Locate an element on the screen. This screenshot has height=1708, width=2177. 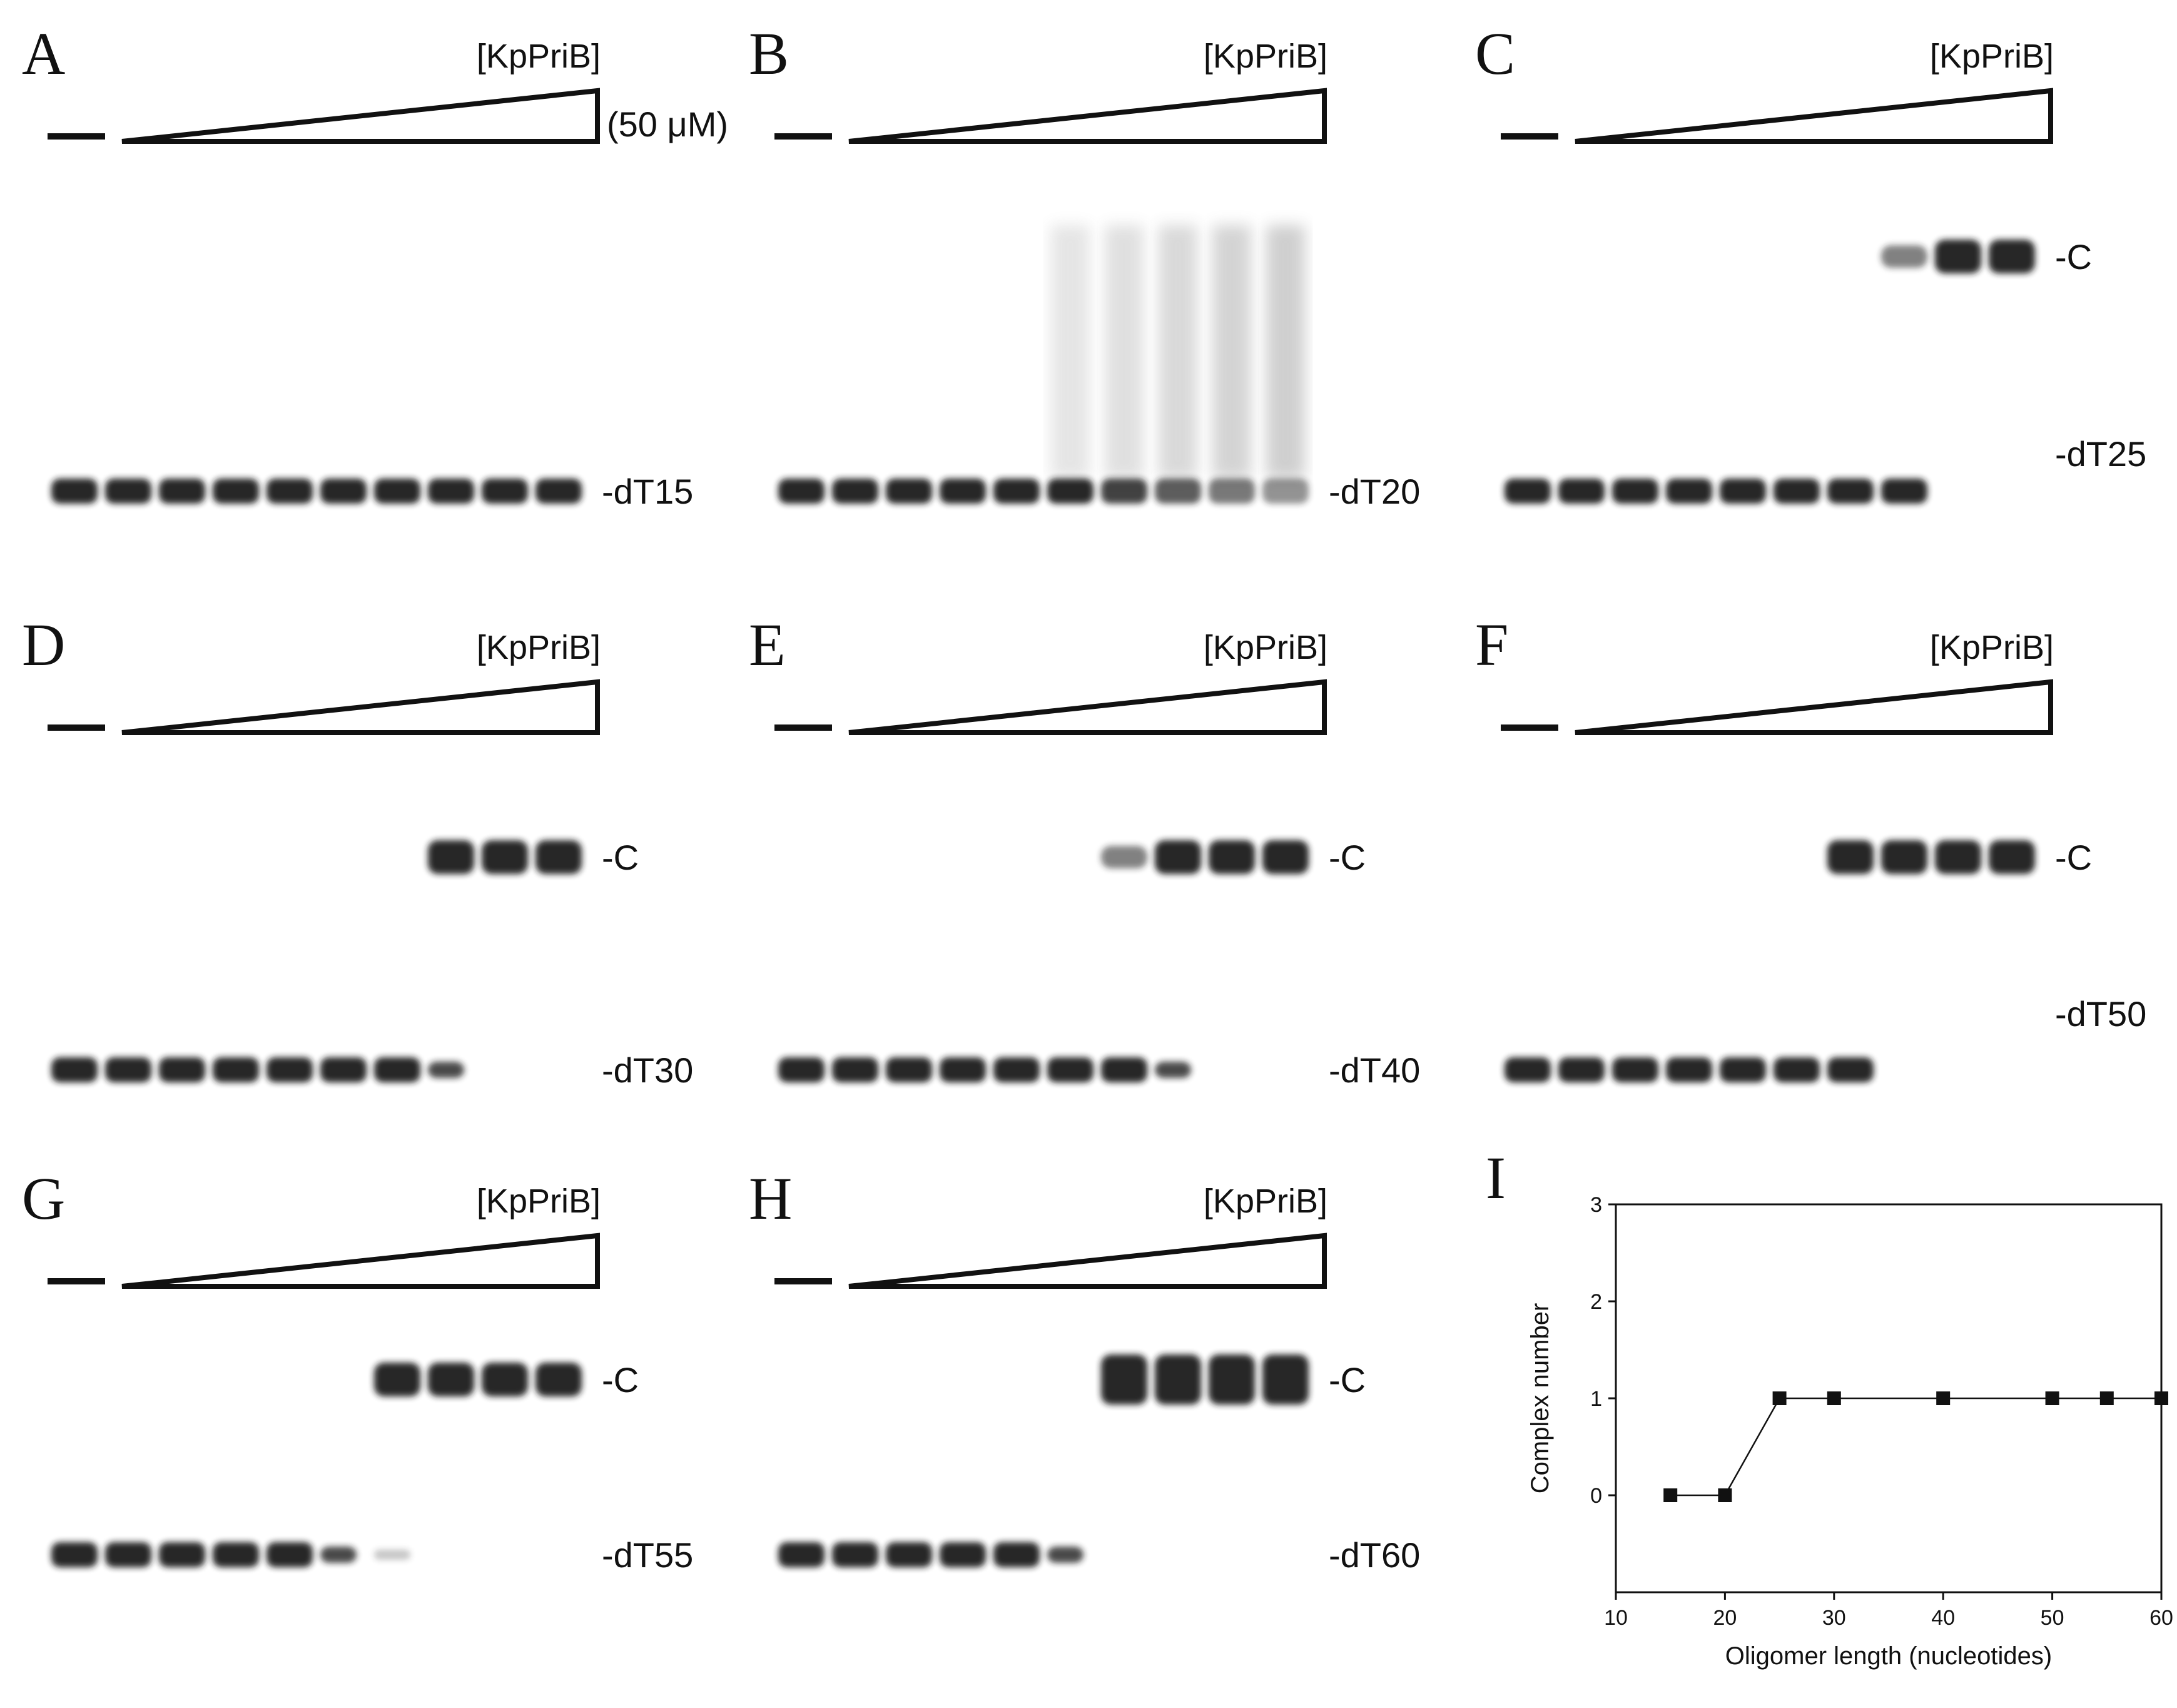
gel-panel-e: E [KpPriB] -C -dT40 is located at coordinates (1084, 851).